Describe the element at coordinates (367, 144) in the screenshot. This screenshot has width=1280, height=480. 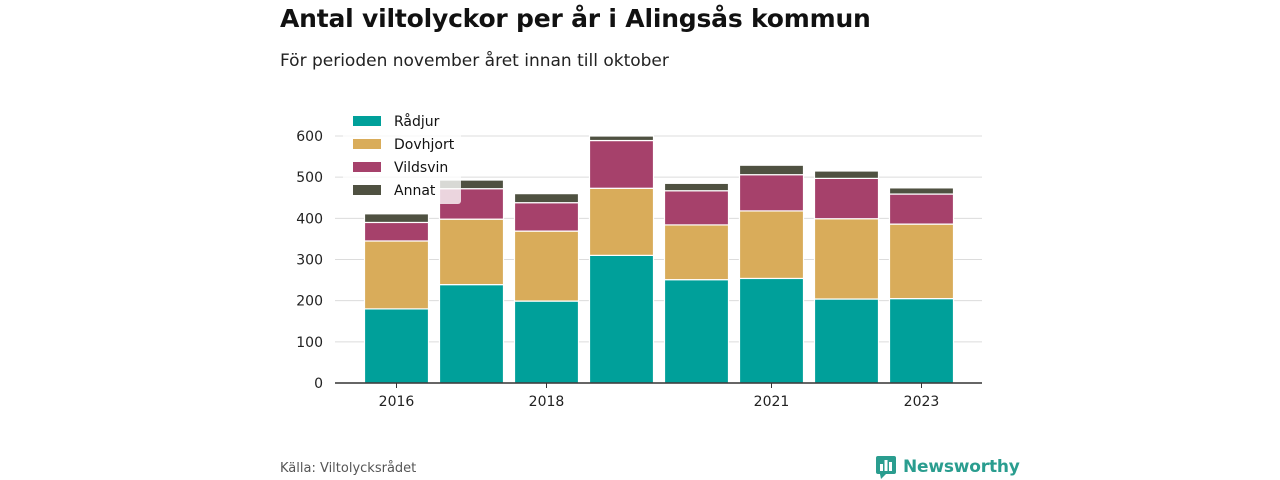
I see `legend-swatch-dovhjort` at that location.